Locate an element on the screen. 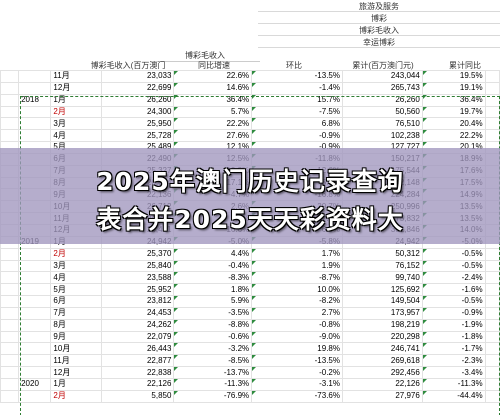  table-row: 2月 25,370 4.4% 1.7% 50,312 -0.5% is located at coordinates (250, 254).